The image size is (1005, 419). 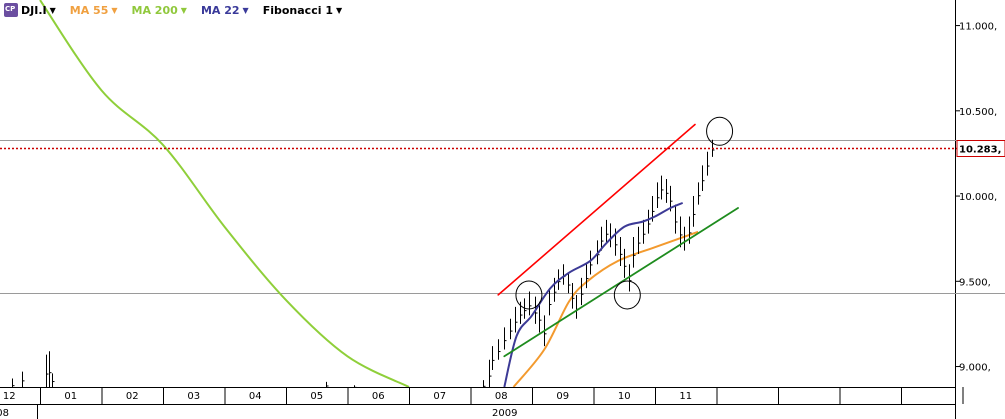 I want to click on symbol-selector: DJI.I ▼, so click(x=38, y=10).